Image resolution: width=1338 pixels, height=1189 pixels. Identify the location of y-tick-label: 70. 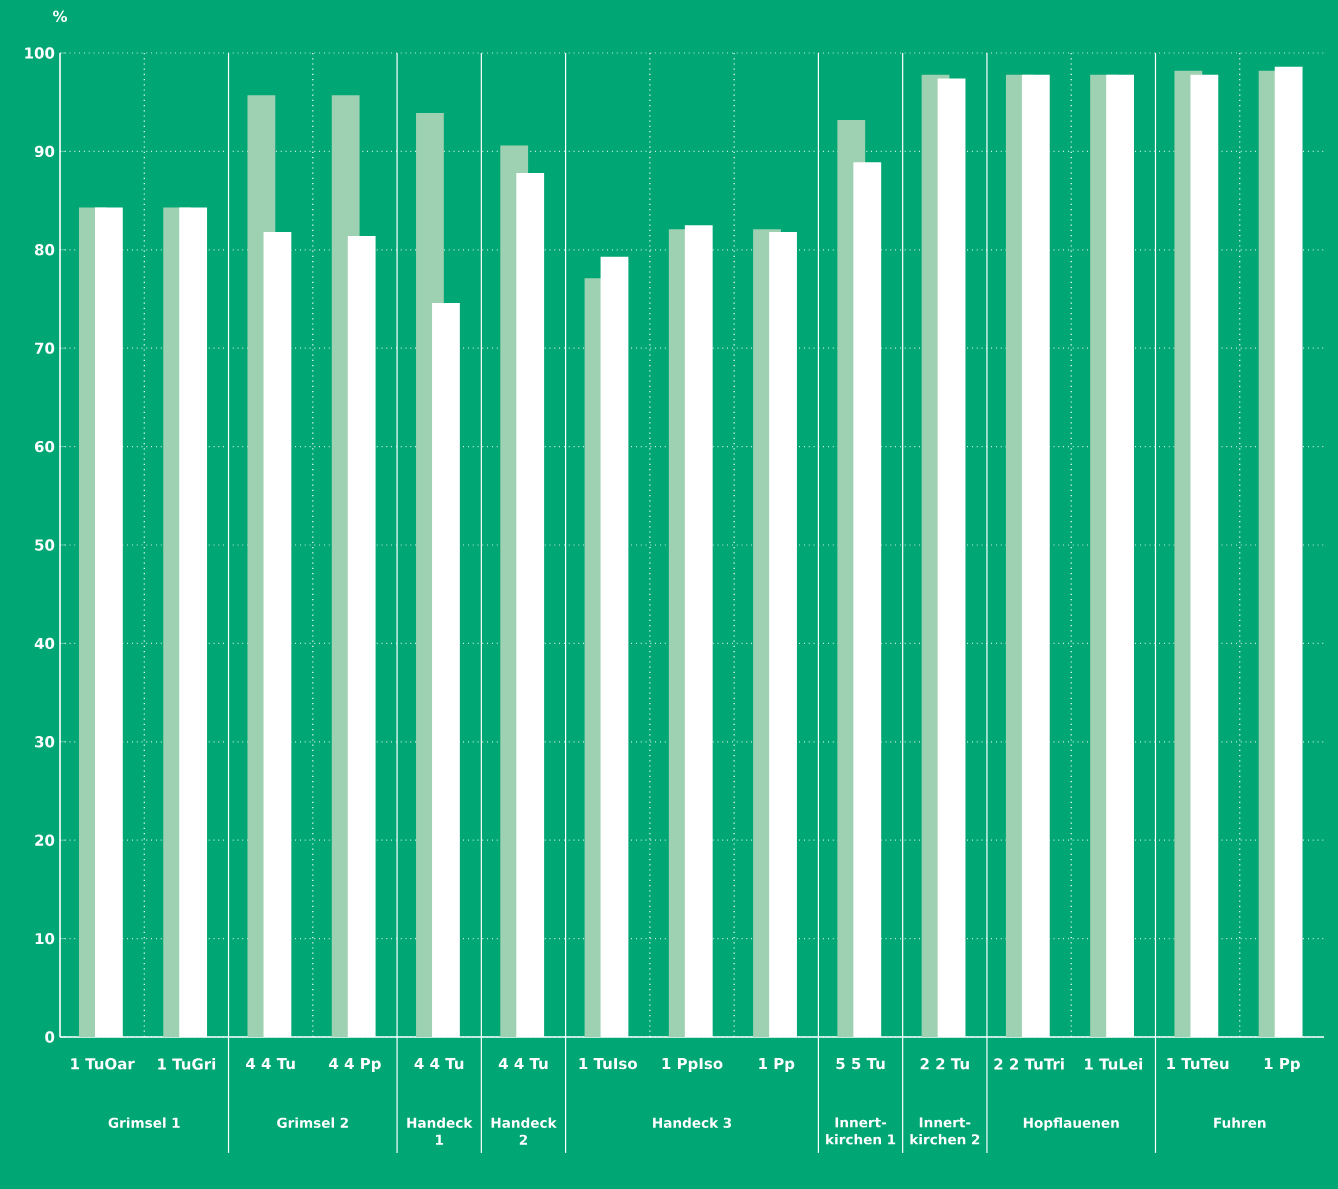
(45, 348).